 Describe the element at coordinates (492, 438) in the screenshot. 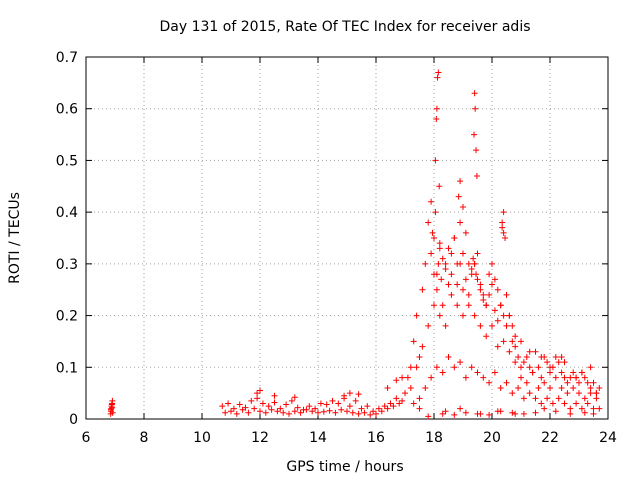

I see `x-tick-label: 20` at that location.